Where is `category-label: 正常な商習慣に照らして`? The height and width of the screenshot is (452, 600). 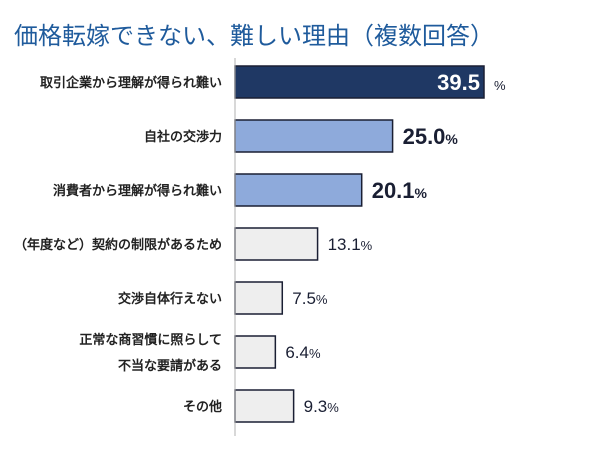 category-label: 正常な商習慣に照らして is located at coordinates (150, 340).